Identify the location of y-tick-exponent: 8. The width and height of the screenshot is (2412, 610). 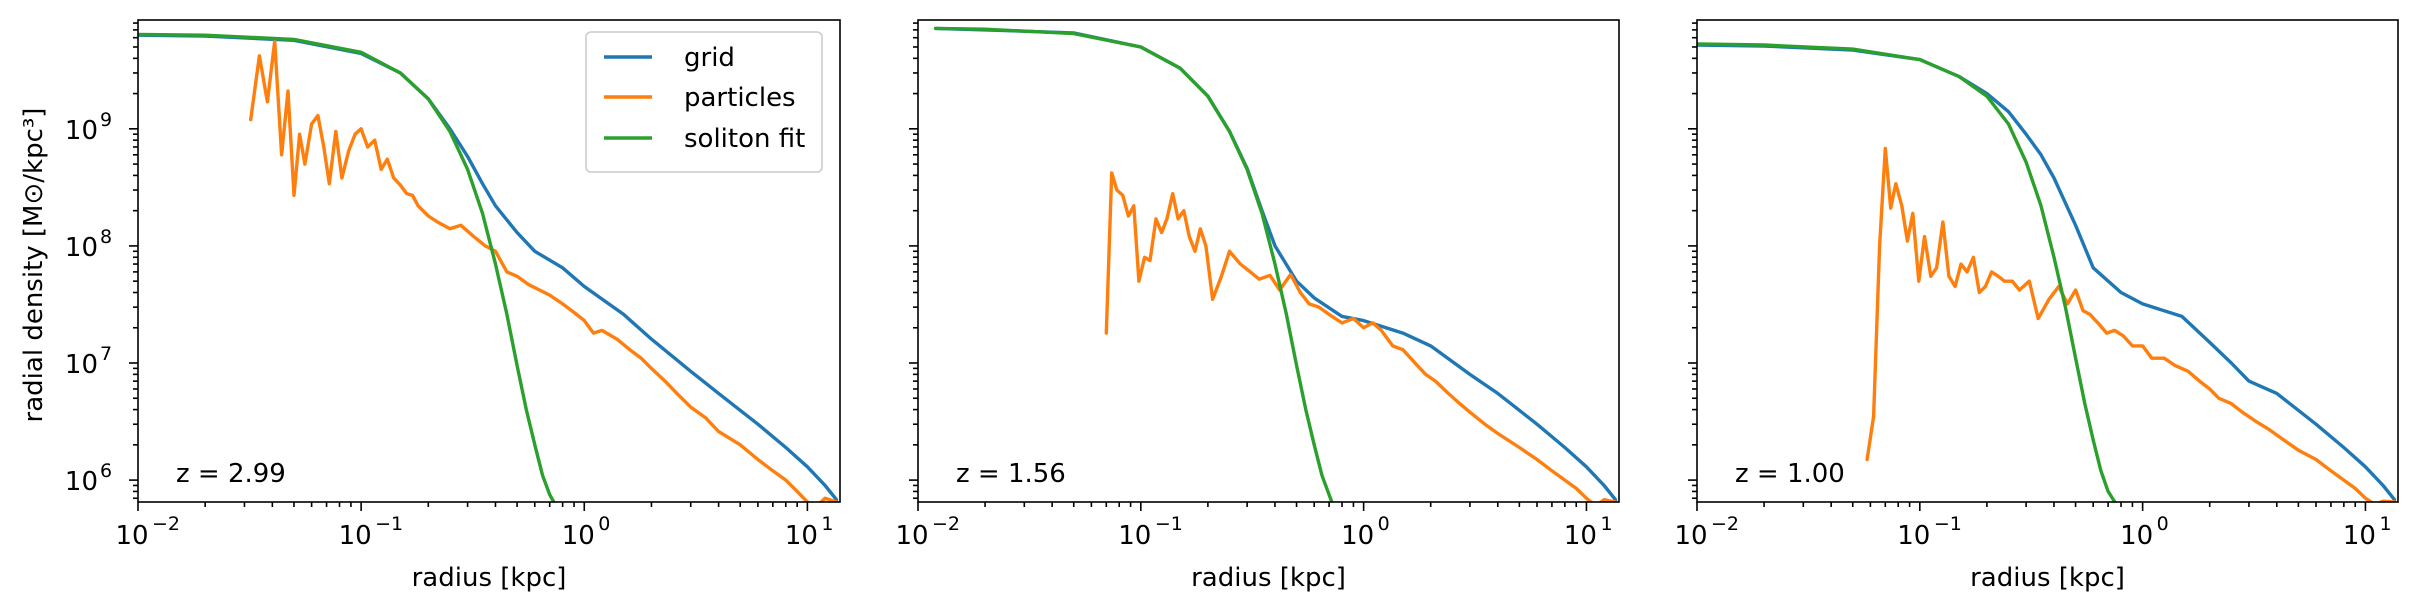
(106, 237).